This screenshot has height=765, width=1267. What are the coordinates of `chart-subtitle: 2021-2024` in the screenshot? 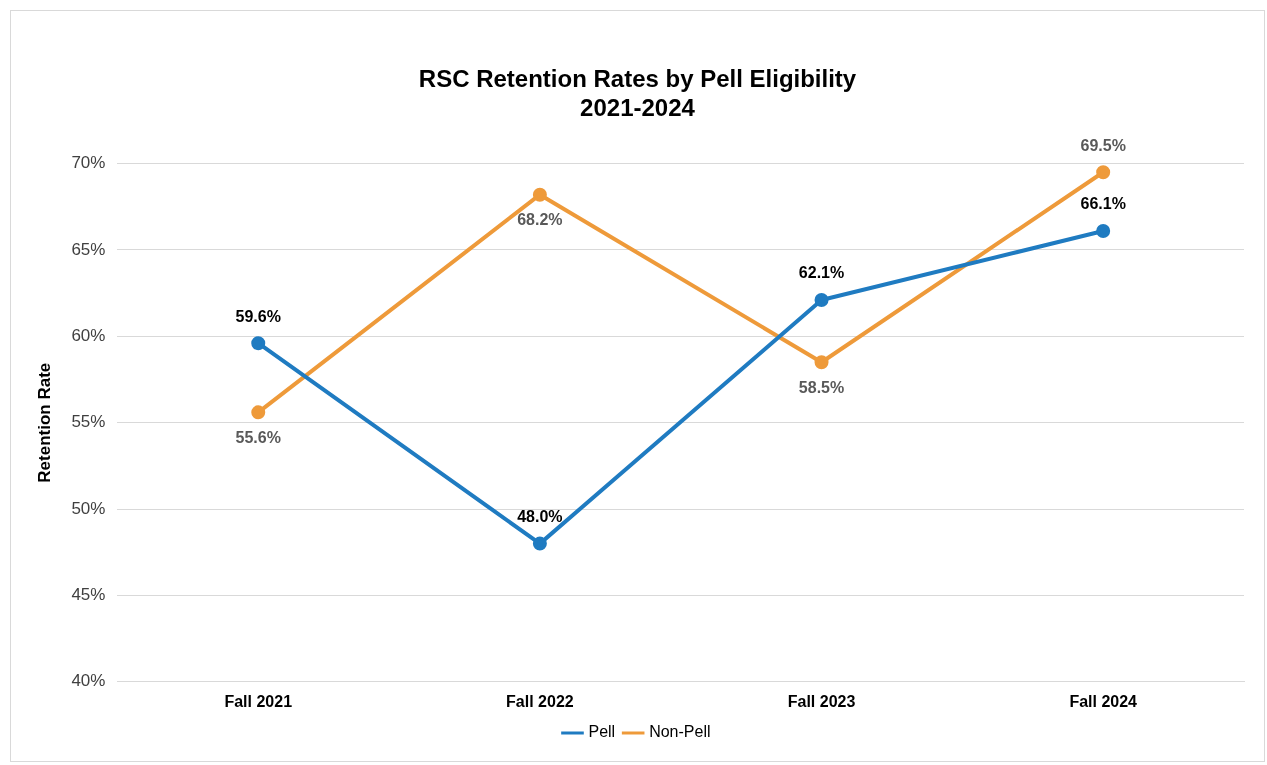 It's located at (638, 107).